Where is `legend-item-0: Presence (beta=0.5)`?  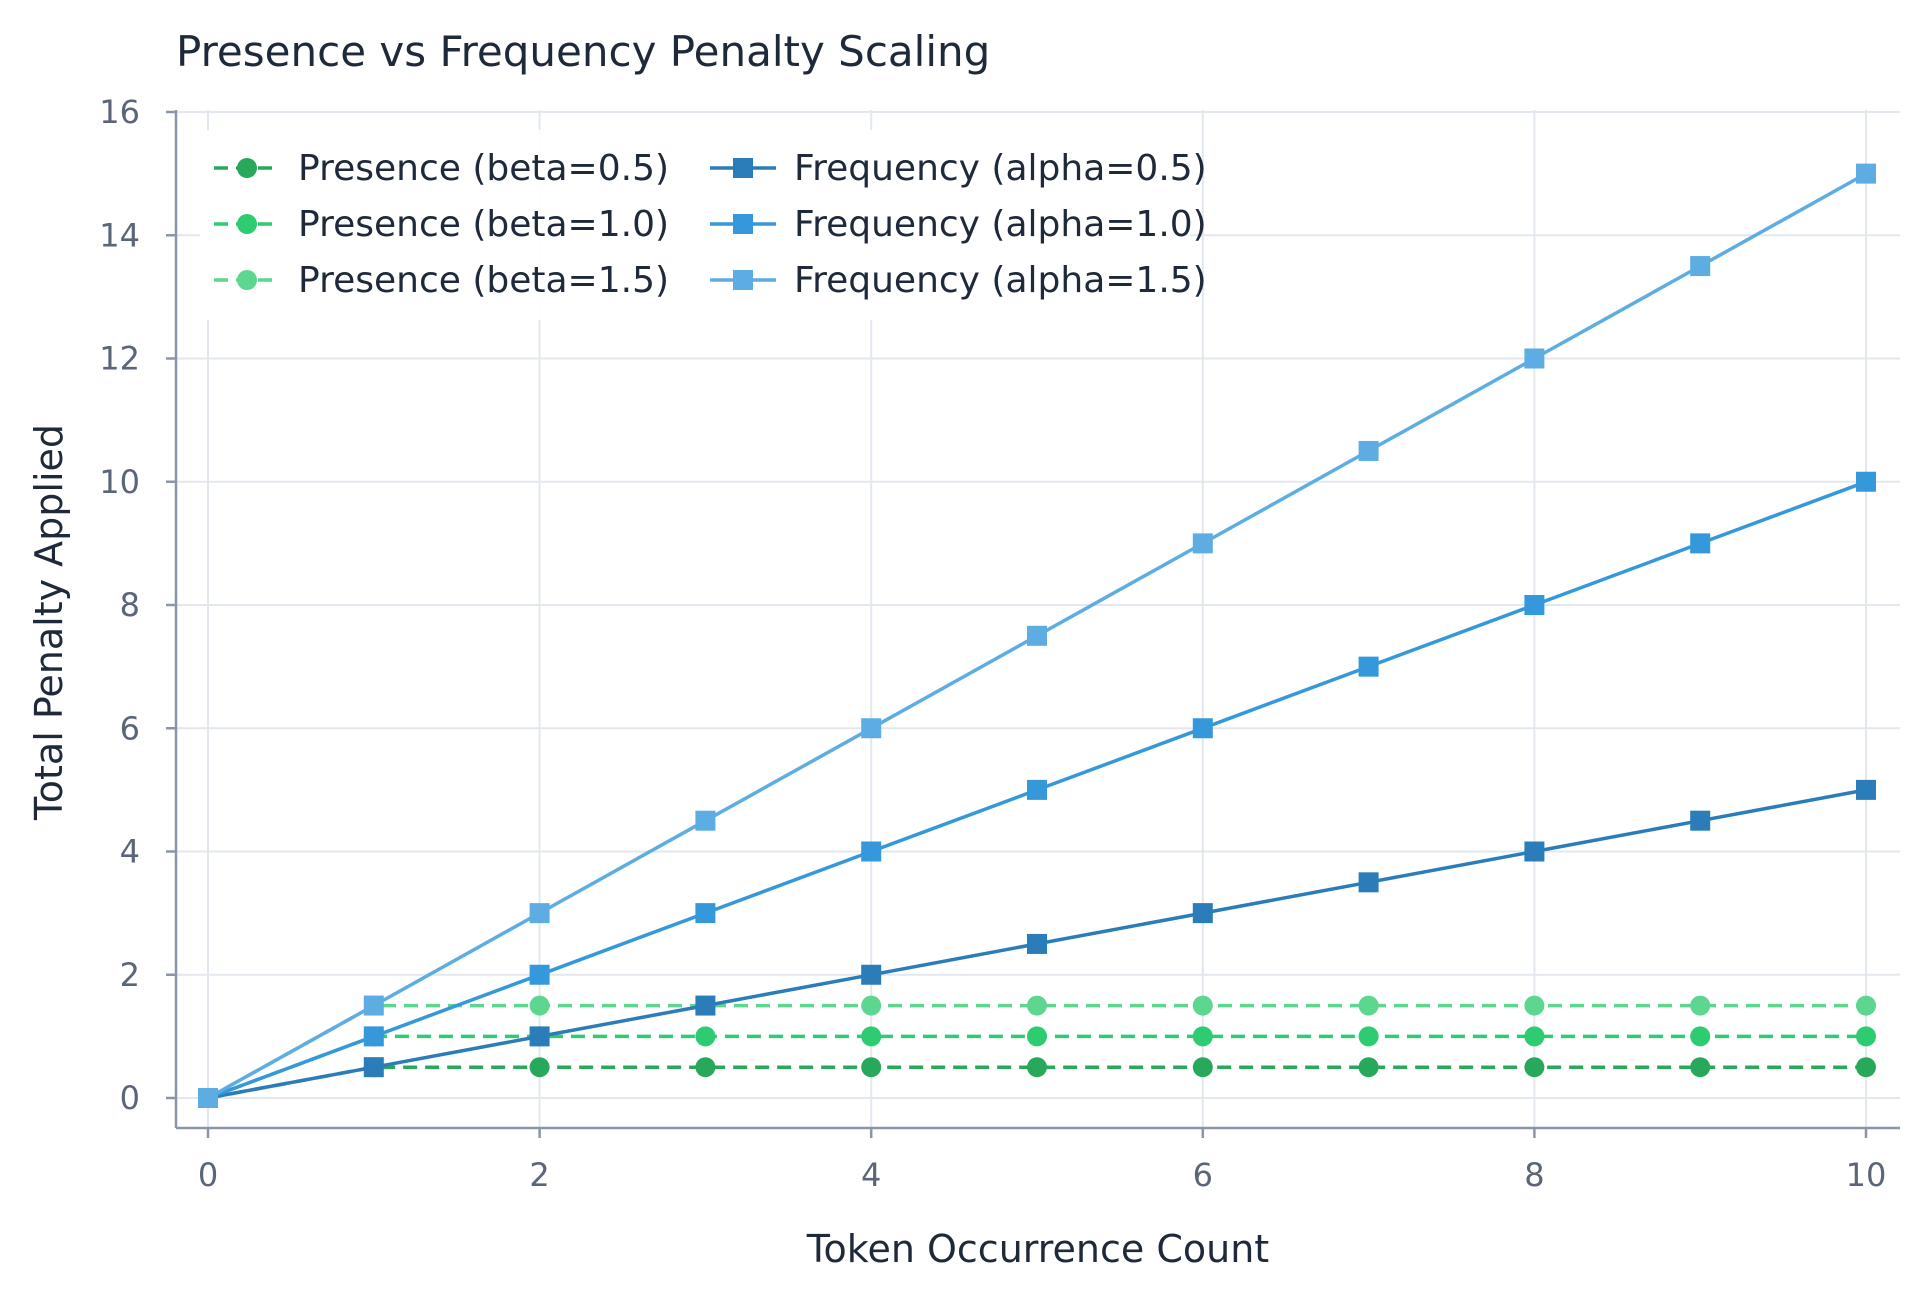 legend-item-0: Presence (beta=0.5) is located at coordinates (441, 168).